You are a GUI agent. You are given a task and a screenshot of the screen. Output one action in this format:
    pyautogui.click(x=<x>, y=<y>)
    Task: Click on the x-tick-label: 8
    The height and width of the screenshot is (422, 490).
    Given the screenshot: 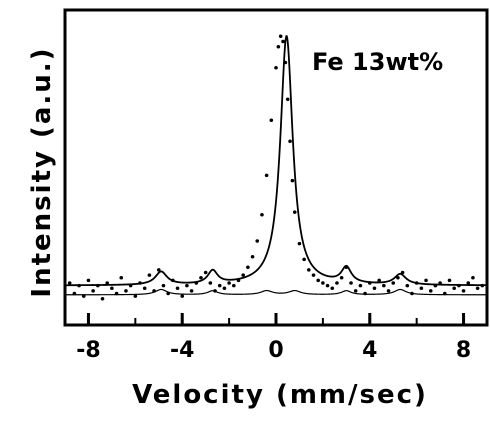 What is the action you would take?
    pyautogui.click(x=463, y=350)
    